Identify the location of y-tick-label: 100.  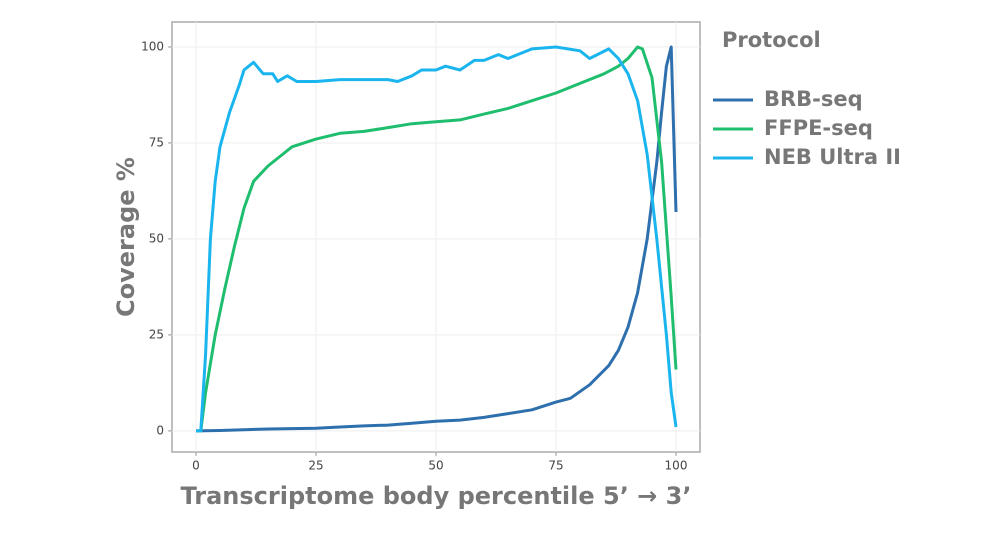
(152, 46).